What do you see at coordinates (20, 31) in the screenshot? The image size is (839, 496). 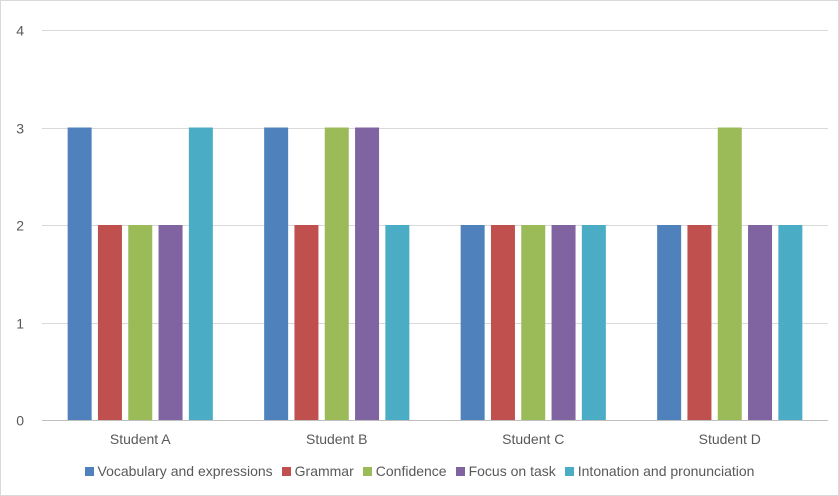 I see `y-tick-label: 4` at bounding box center [20, 31].